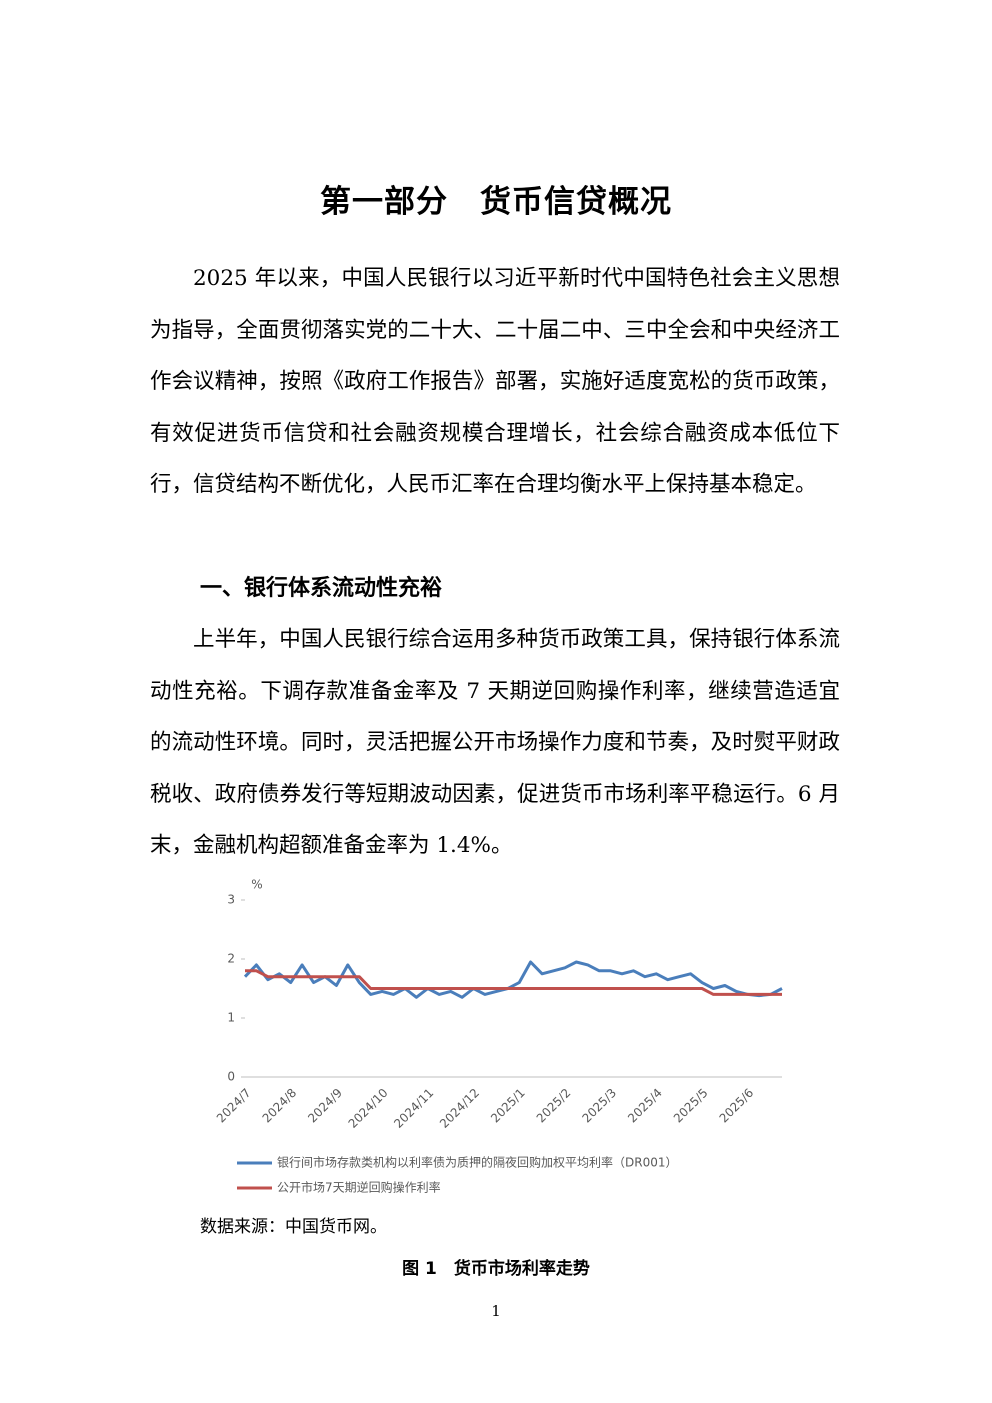 The width and height of the screenshot is (992, 1403). Describe the element at coordinates (325, 1106) in the screenshot. I see `x-tick-label: 2024/9` at that location.